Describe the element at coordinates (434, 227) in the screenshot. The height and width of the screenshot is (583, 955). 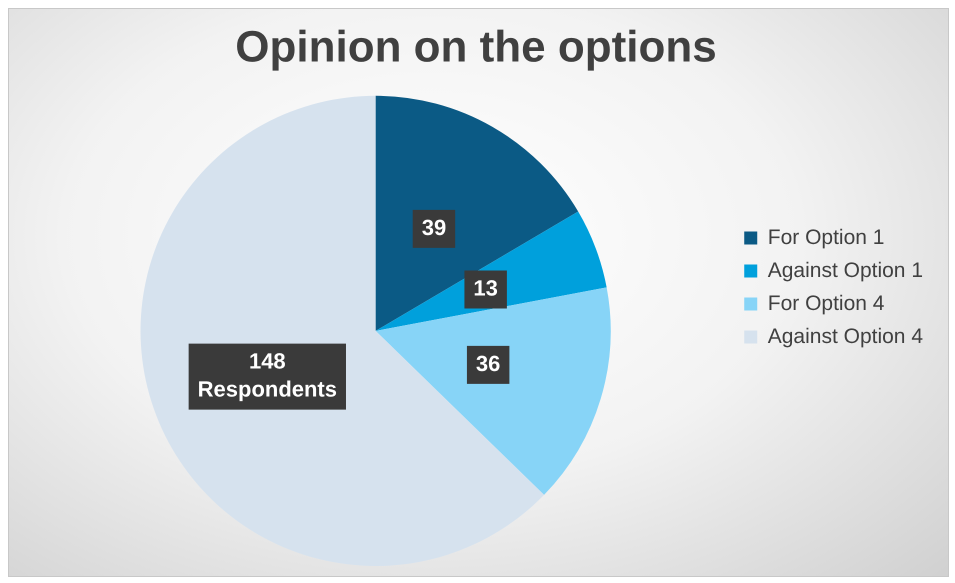
I see `data-label: 39` at that location.